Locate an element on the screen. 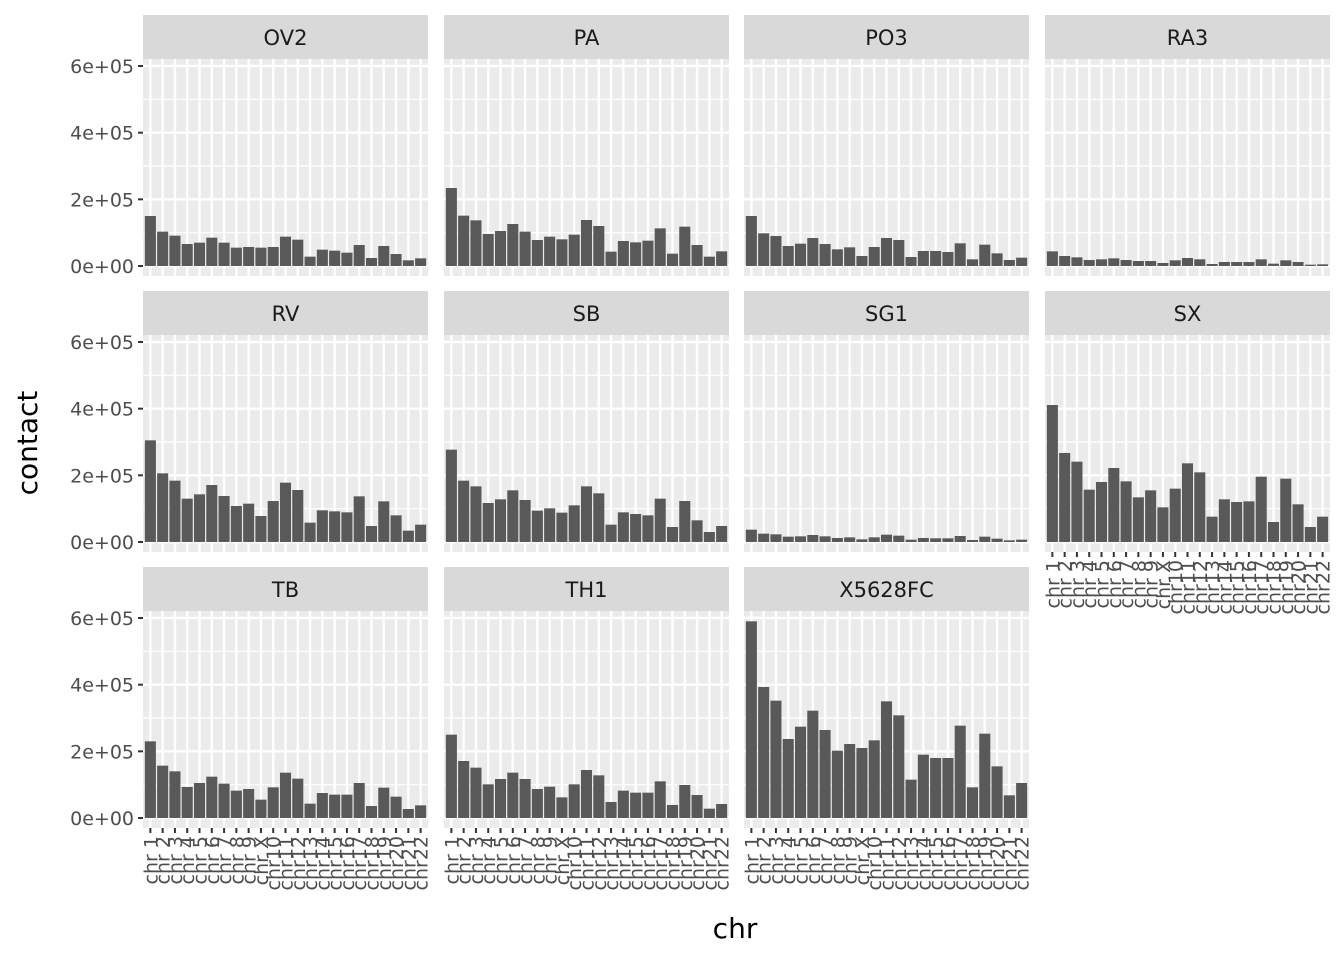 The width and height of the screenshot is (1344, 960). facet-title: RA3 is located at coordinates (1187, 38).